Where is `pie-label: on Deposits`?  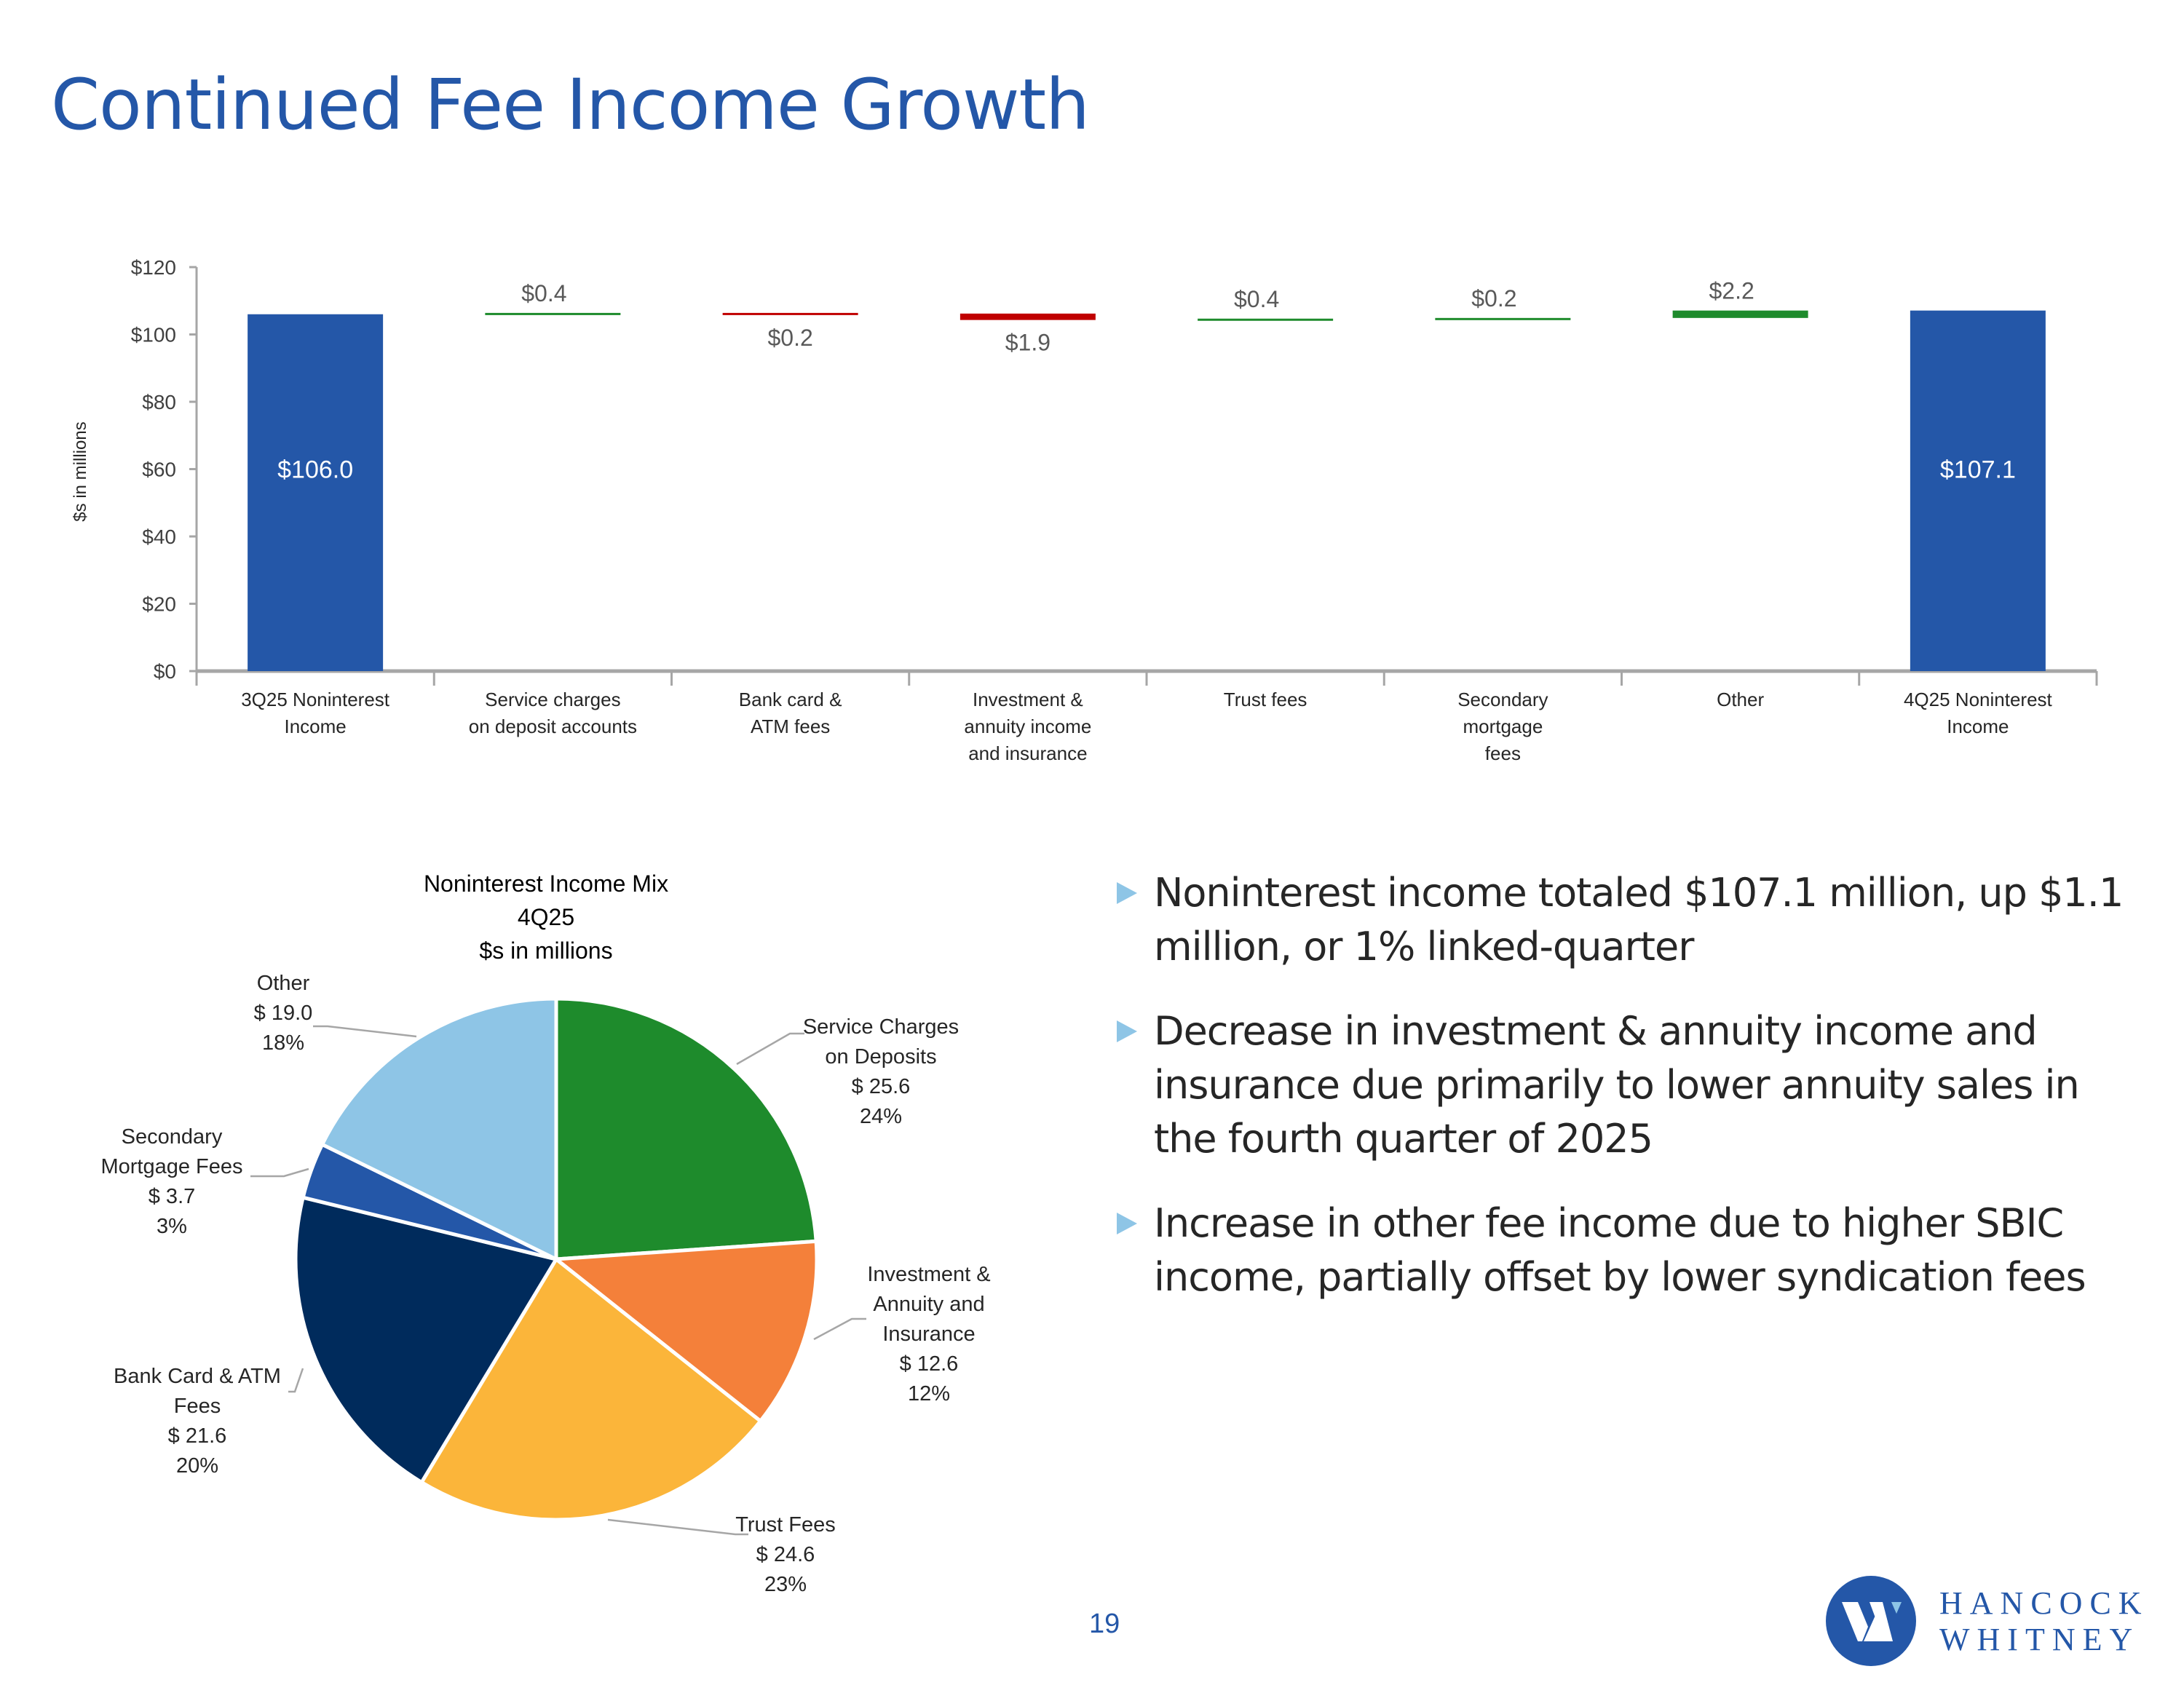
pie-label: on Deposits is located at coordinates (880, 1057).